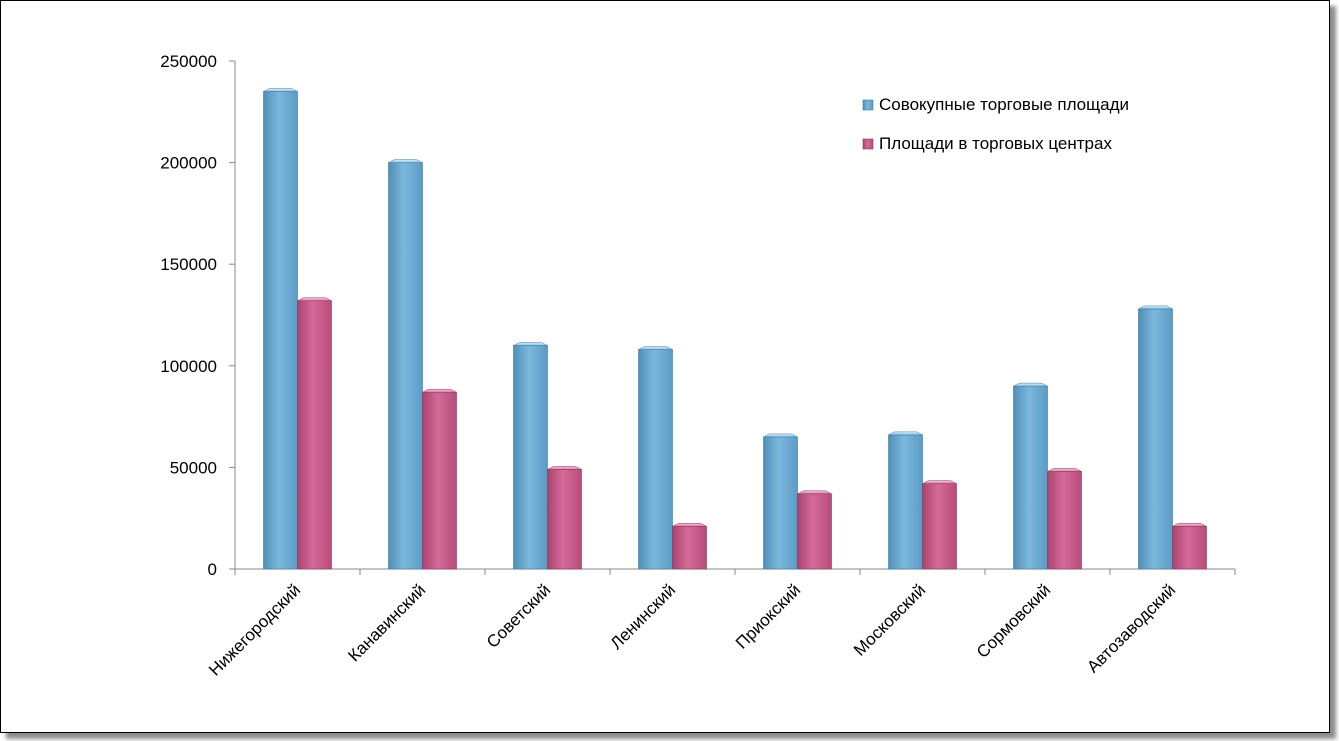 The image size is (1339, 741). Describe the element at coordinates (254, 629) in the screenshot. I see `x-tick-label: Нижегородский` at that location.